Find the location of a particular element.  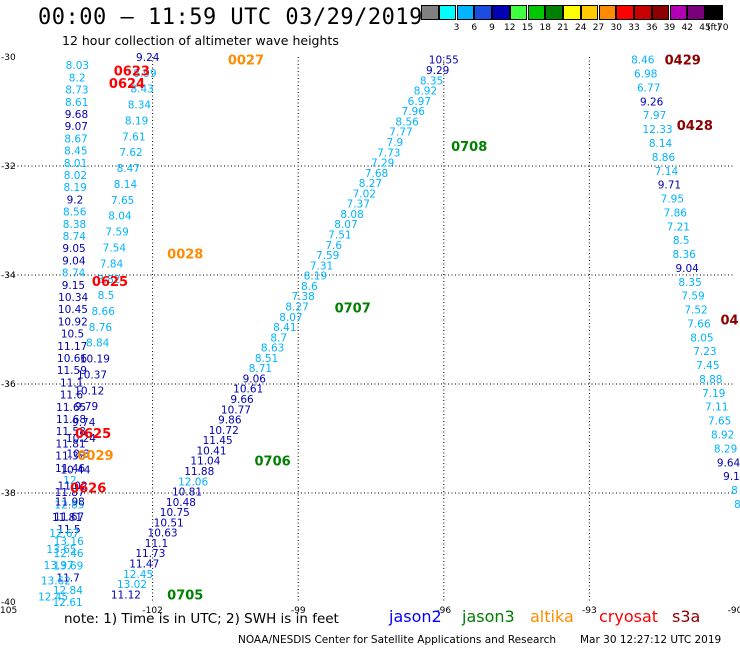

wave-height-value: 11.67 is located at coordinates (69, 518).